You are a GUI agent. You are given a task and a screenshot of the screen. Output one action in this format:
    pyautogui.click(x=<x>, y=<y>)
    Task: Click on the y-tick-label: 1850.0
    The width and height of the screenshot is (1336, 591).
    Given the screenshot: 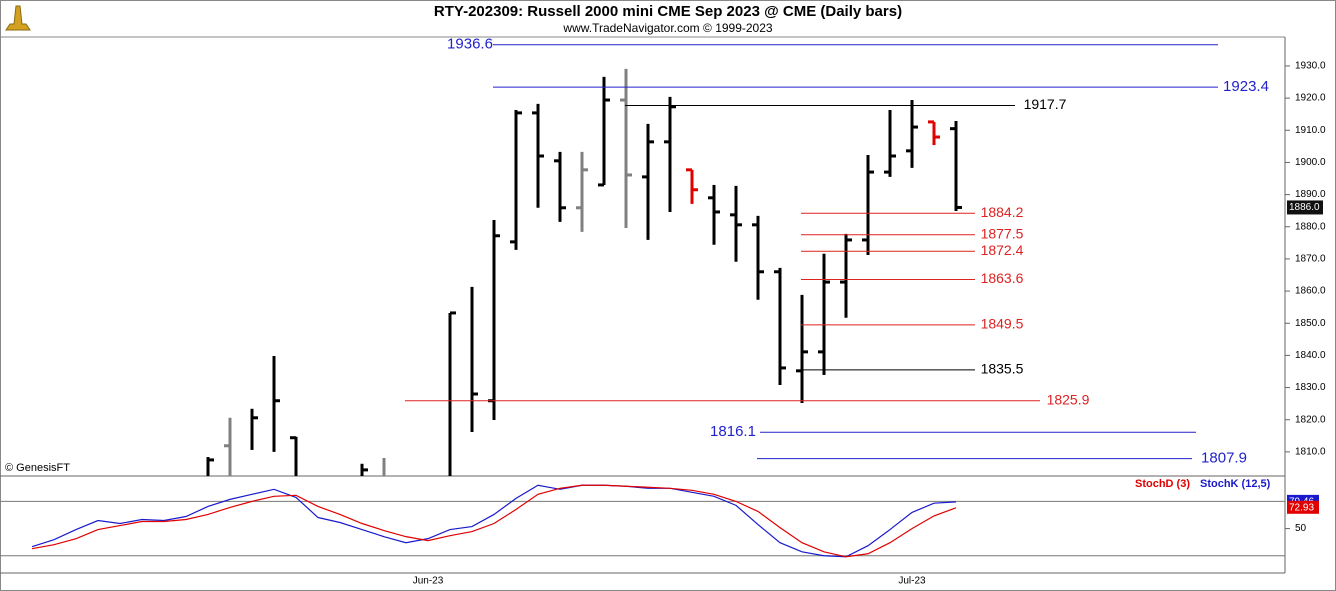 What is the action you would take?
    pyautogui.click(x=1310, y=323)
    